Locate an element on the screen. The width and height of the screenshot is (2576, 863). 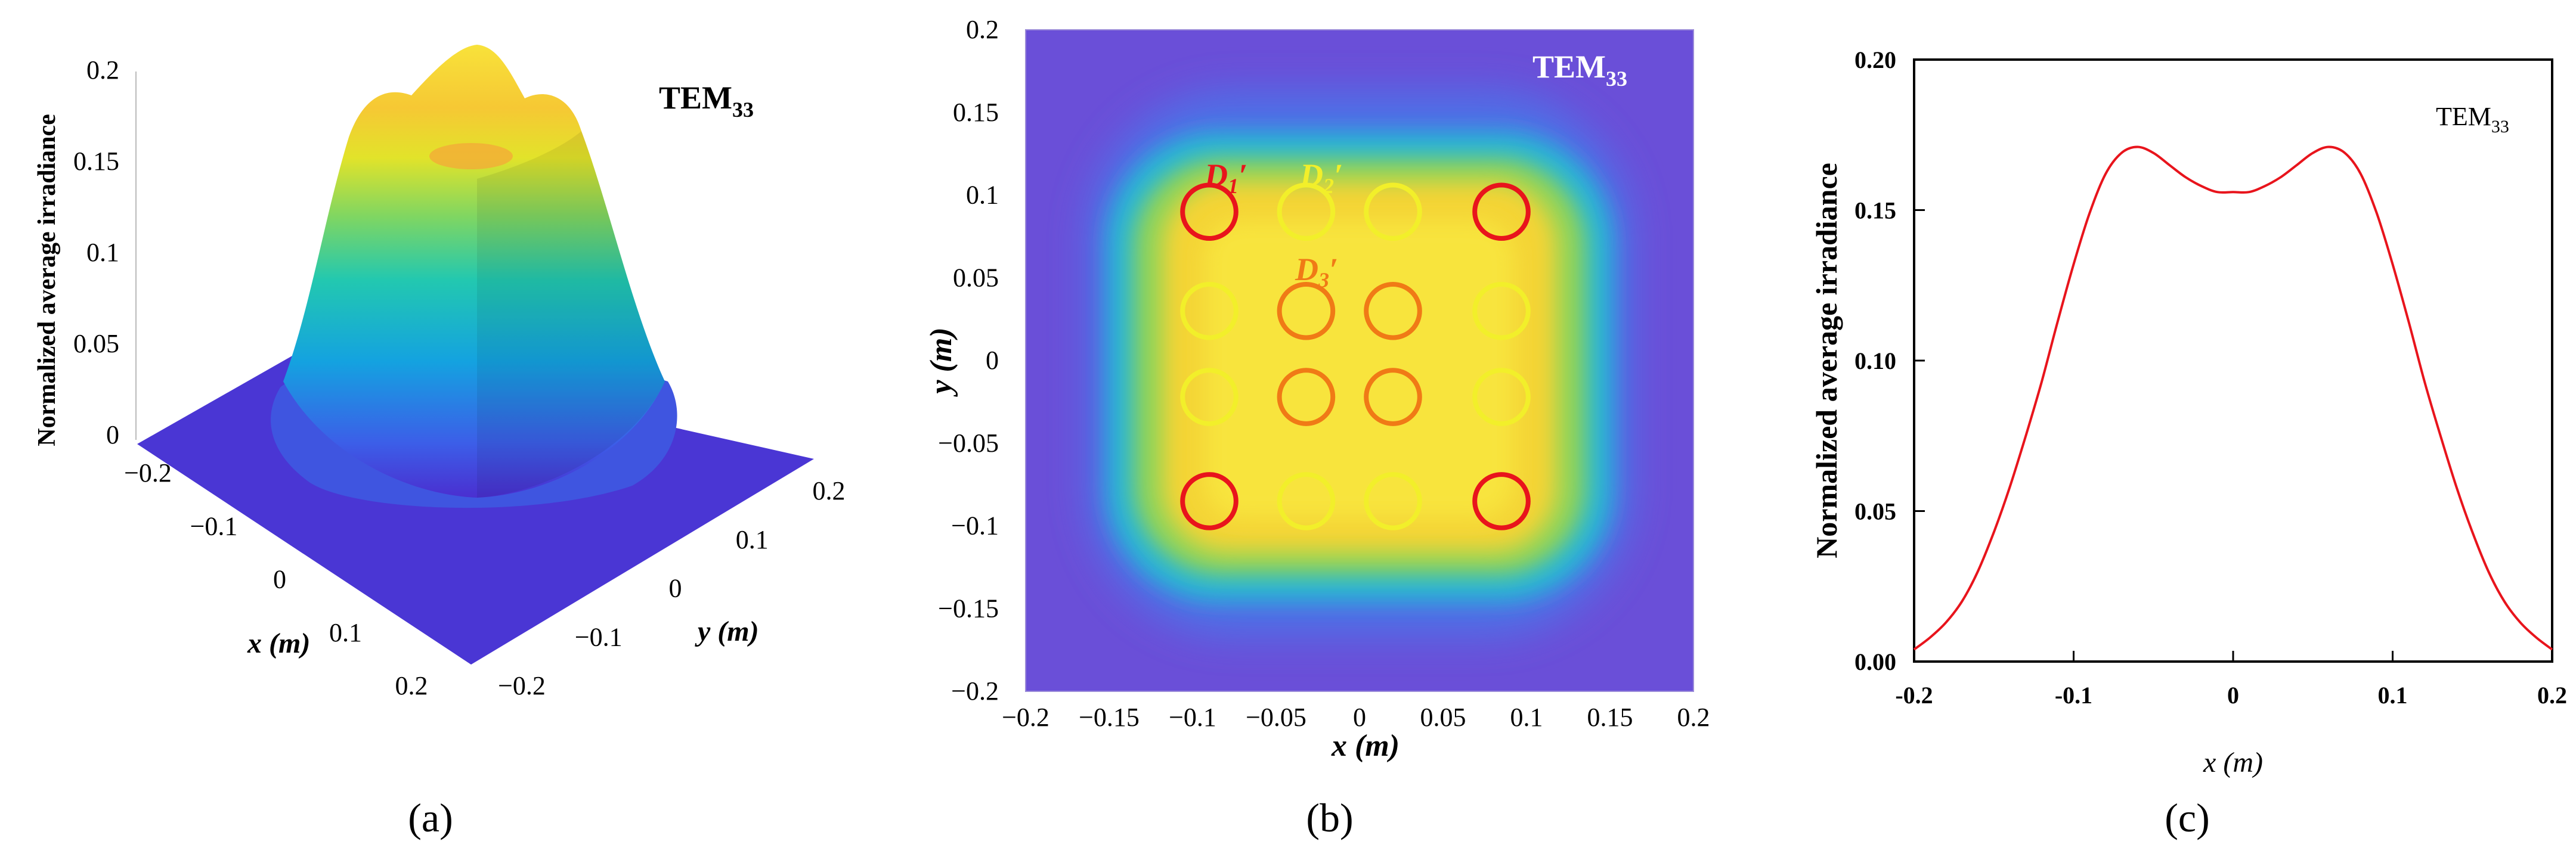
detector-label-d2-main: D is located at coordinates (1311, 175).